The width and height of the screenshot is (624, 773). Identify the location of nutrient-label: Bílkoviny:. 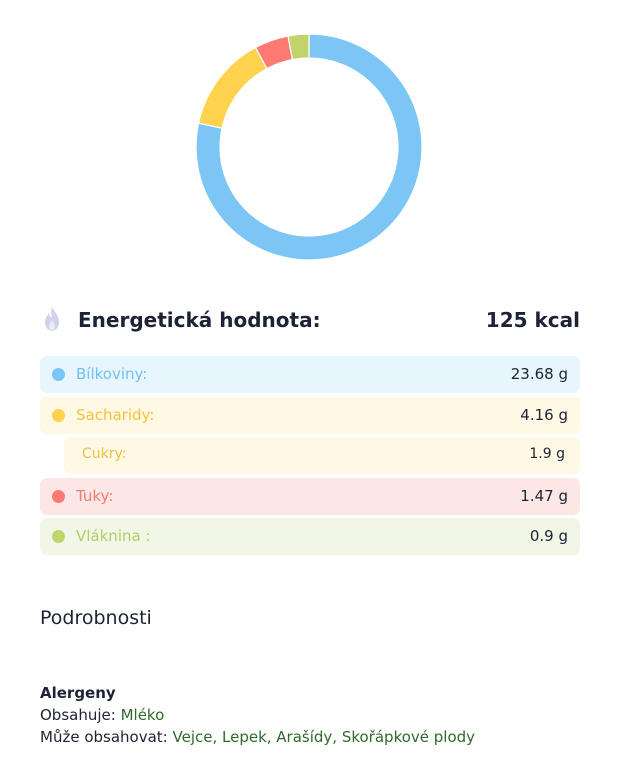
(112, 374).